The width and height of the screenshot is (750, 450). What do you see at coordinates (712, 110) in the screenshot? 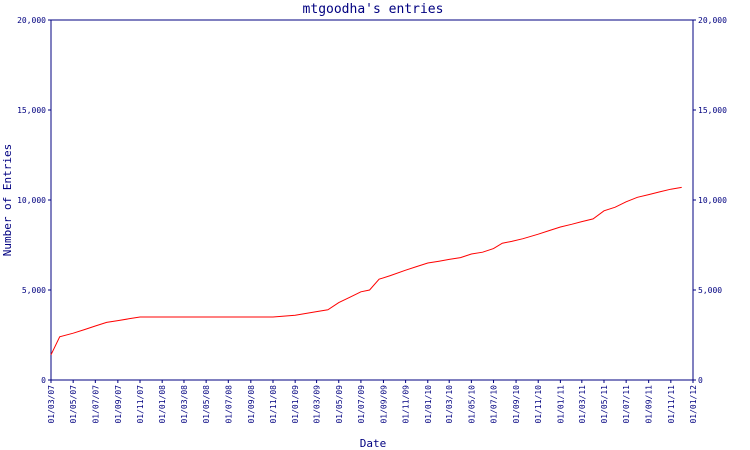
I see `right-y-tick-label: 15,000` at bounding box center [712, 110].